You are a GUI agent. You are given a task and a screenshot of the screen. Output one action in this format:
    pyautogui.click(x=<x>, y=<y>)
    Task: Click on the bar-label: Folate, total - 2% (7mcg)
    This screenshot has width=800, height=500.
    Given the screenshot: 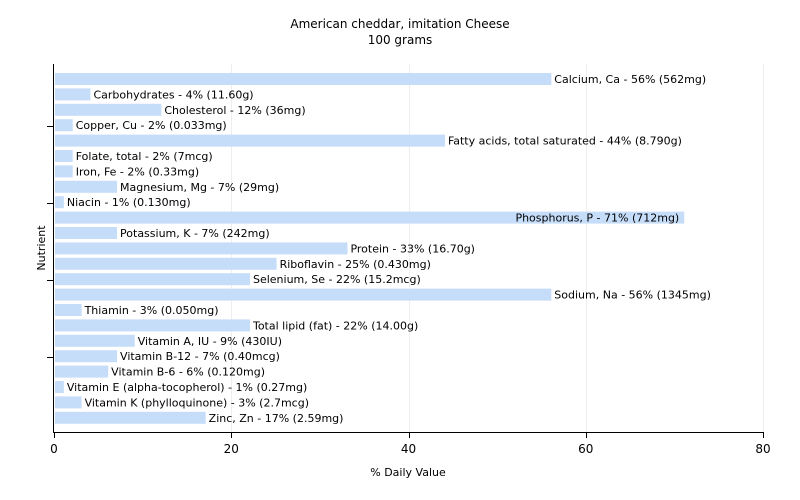 What is the action you would take?
    pyautogui.click(x=144, y=156)
    